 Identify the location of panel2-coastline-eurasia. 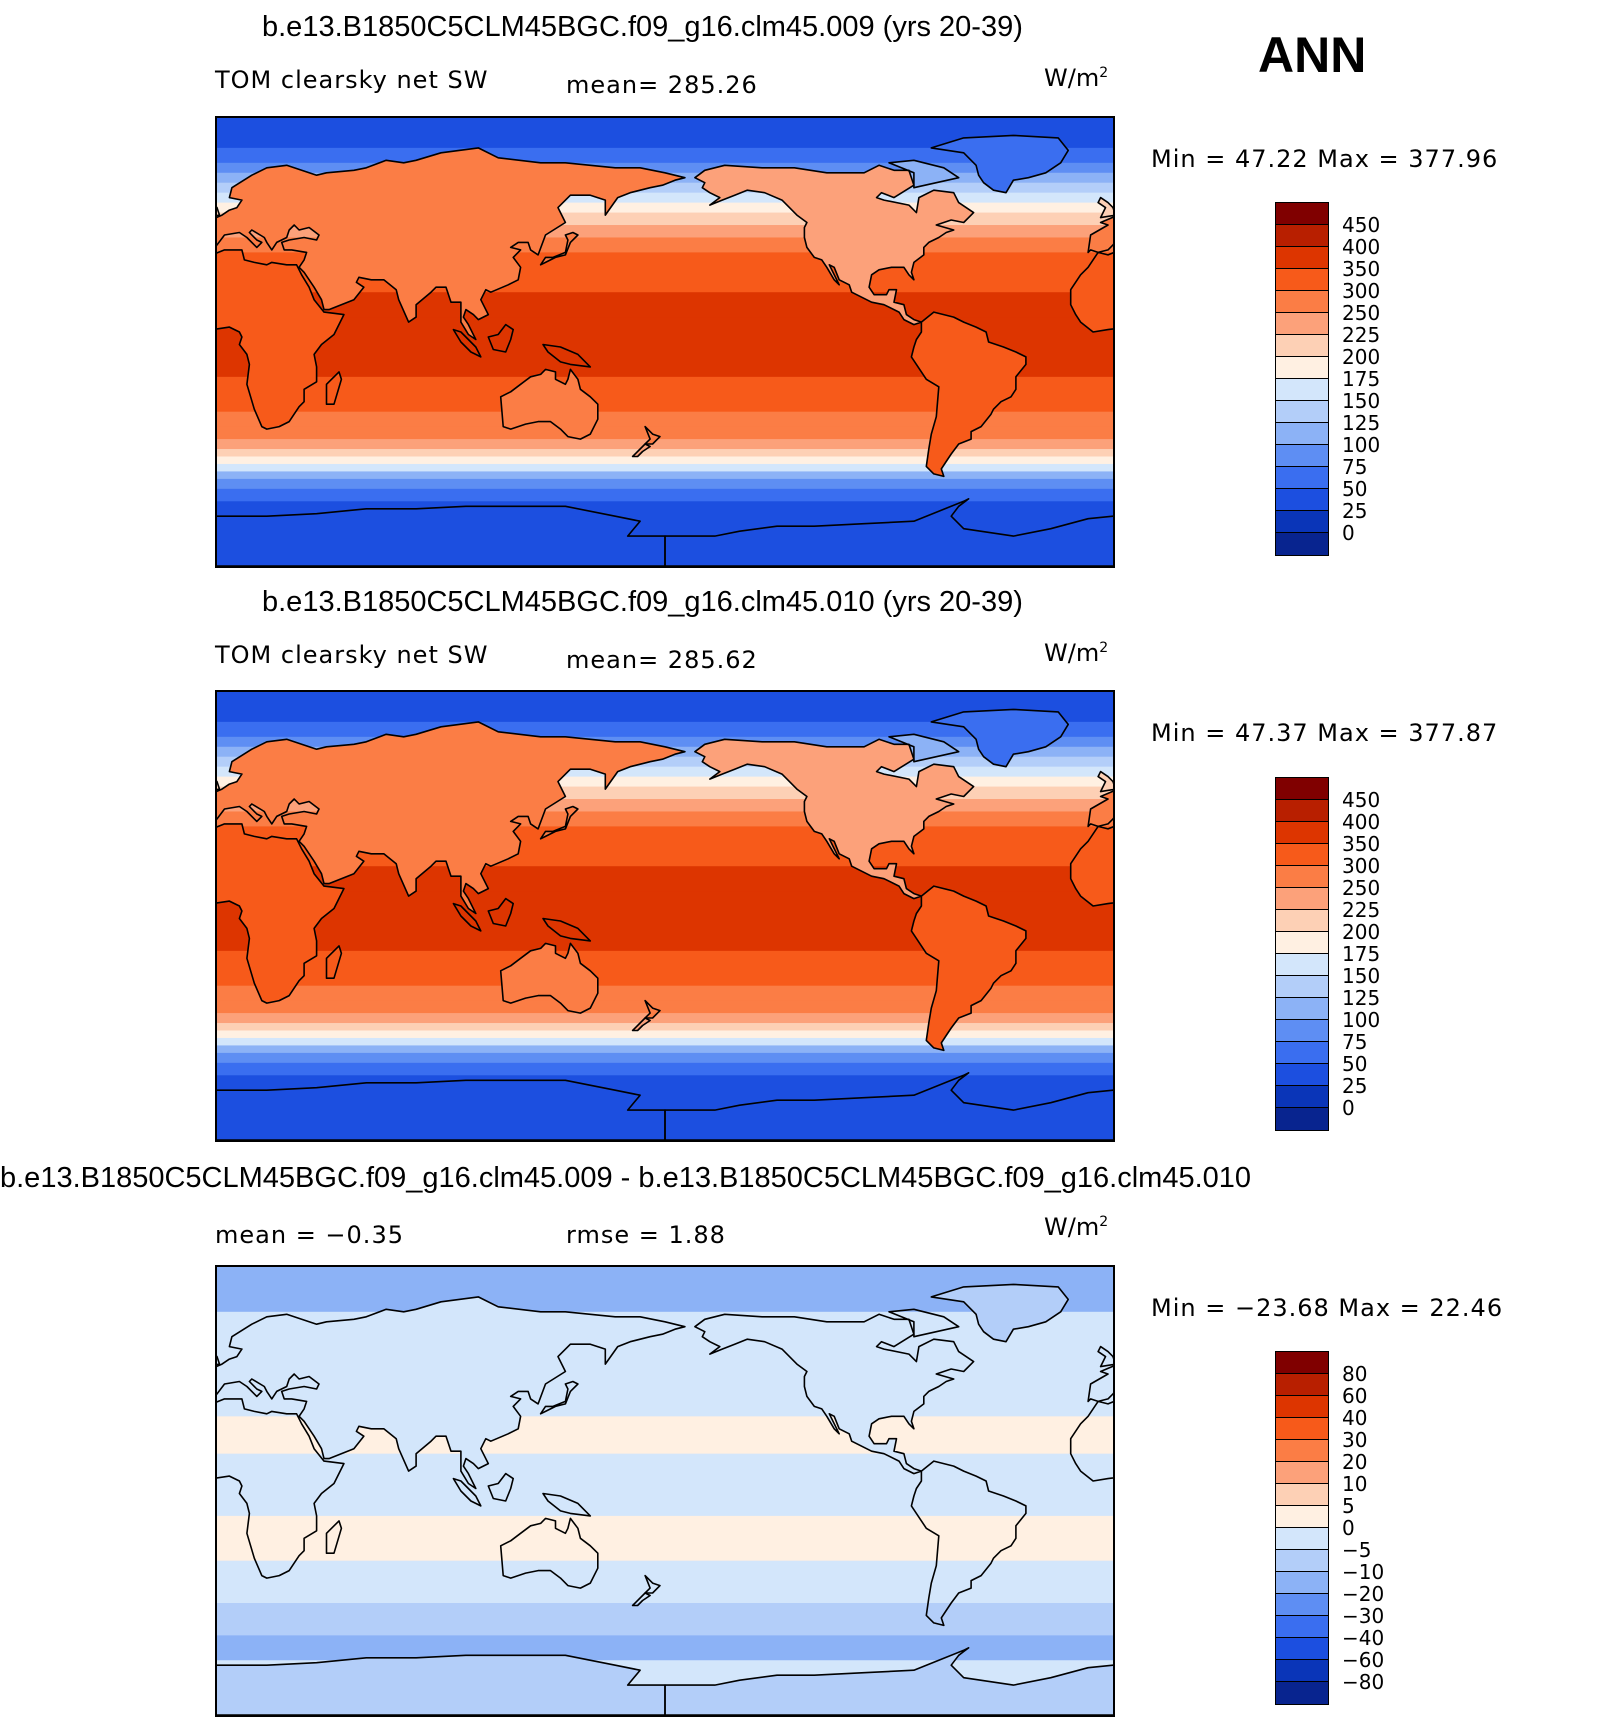
(451, 818).